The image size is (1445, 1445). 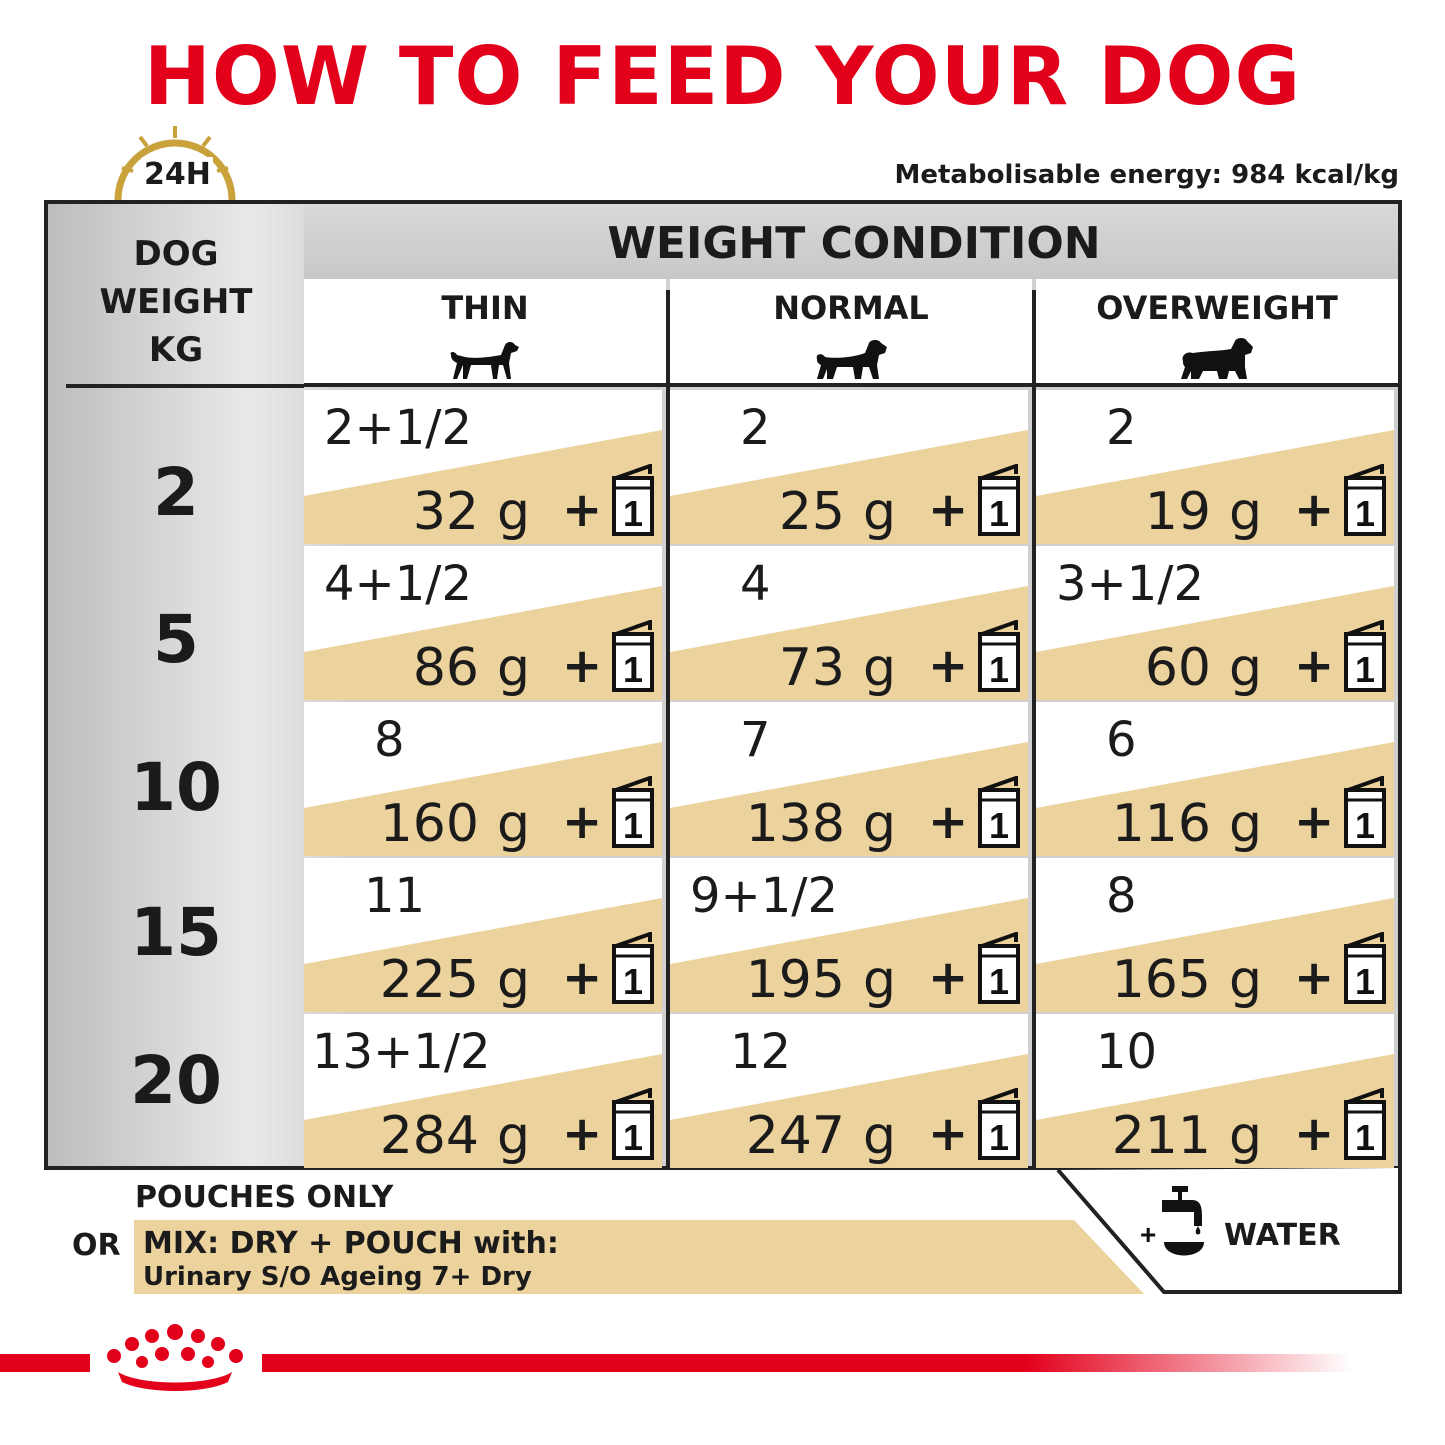 What do you see at coordinates (811, 668) in the screenshot?
I see `grams-value: 73` at bounding box center [811, 668].